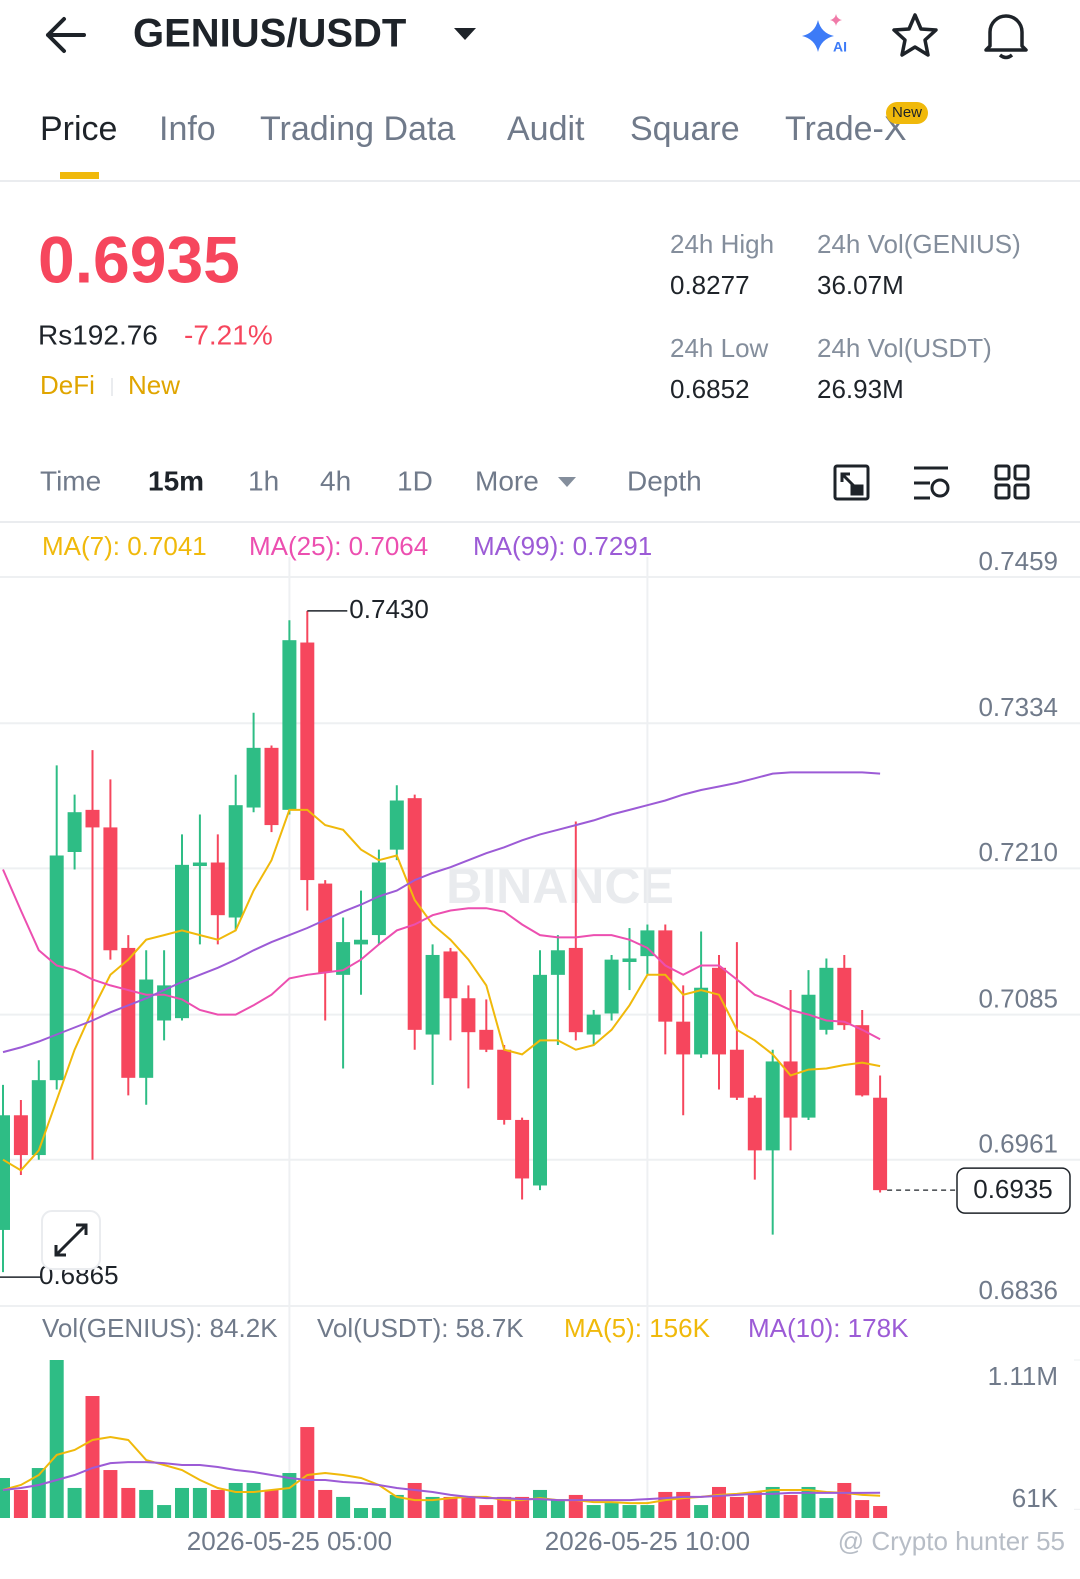 The height and width of the screenshot is (1579, 1080). I want to click on tag: DeFi, so click(67, 385).